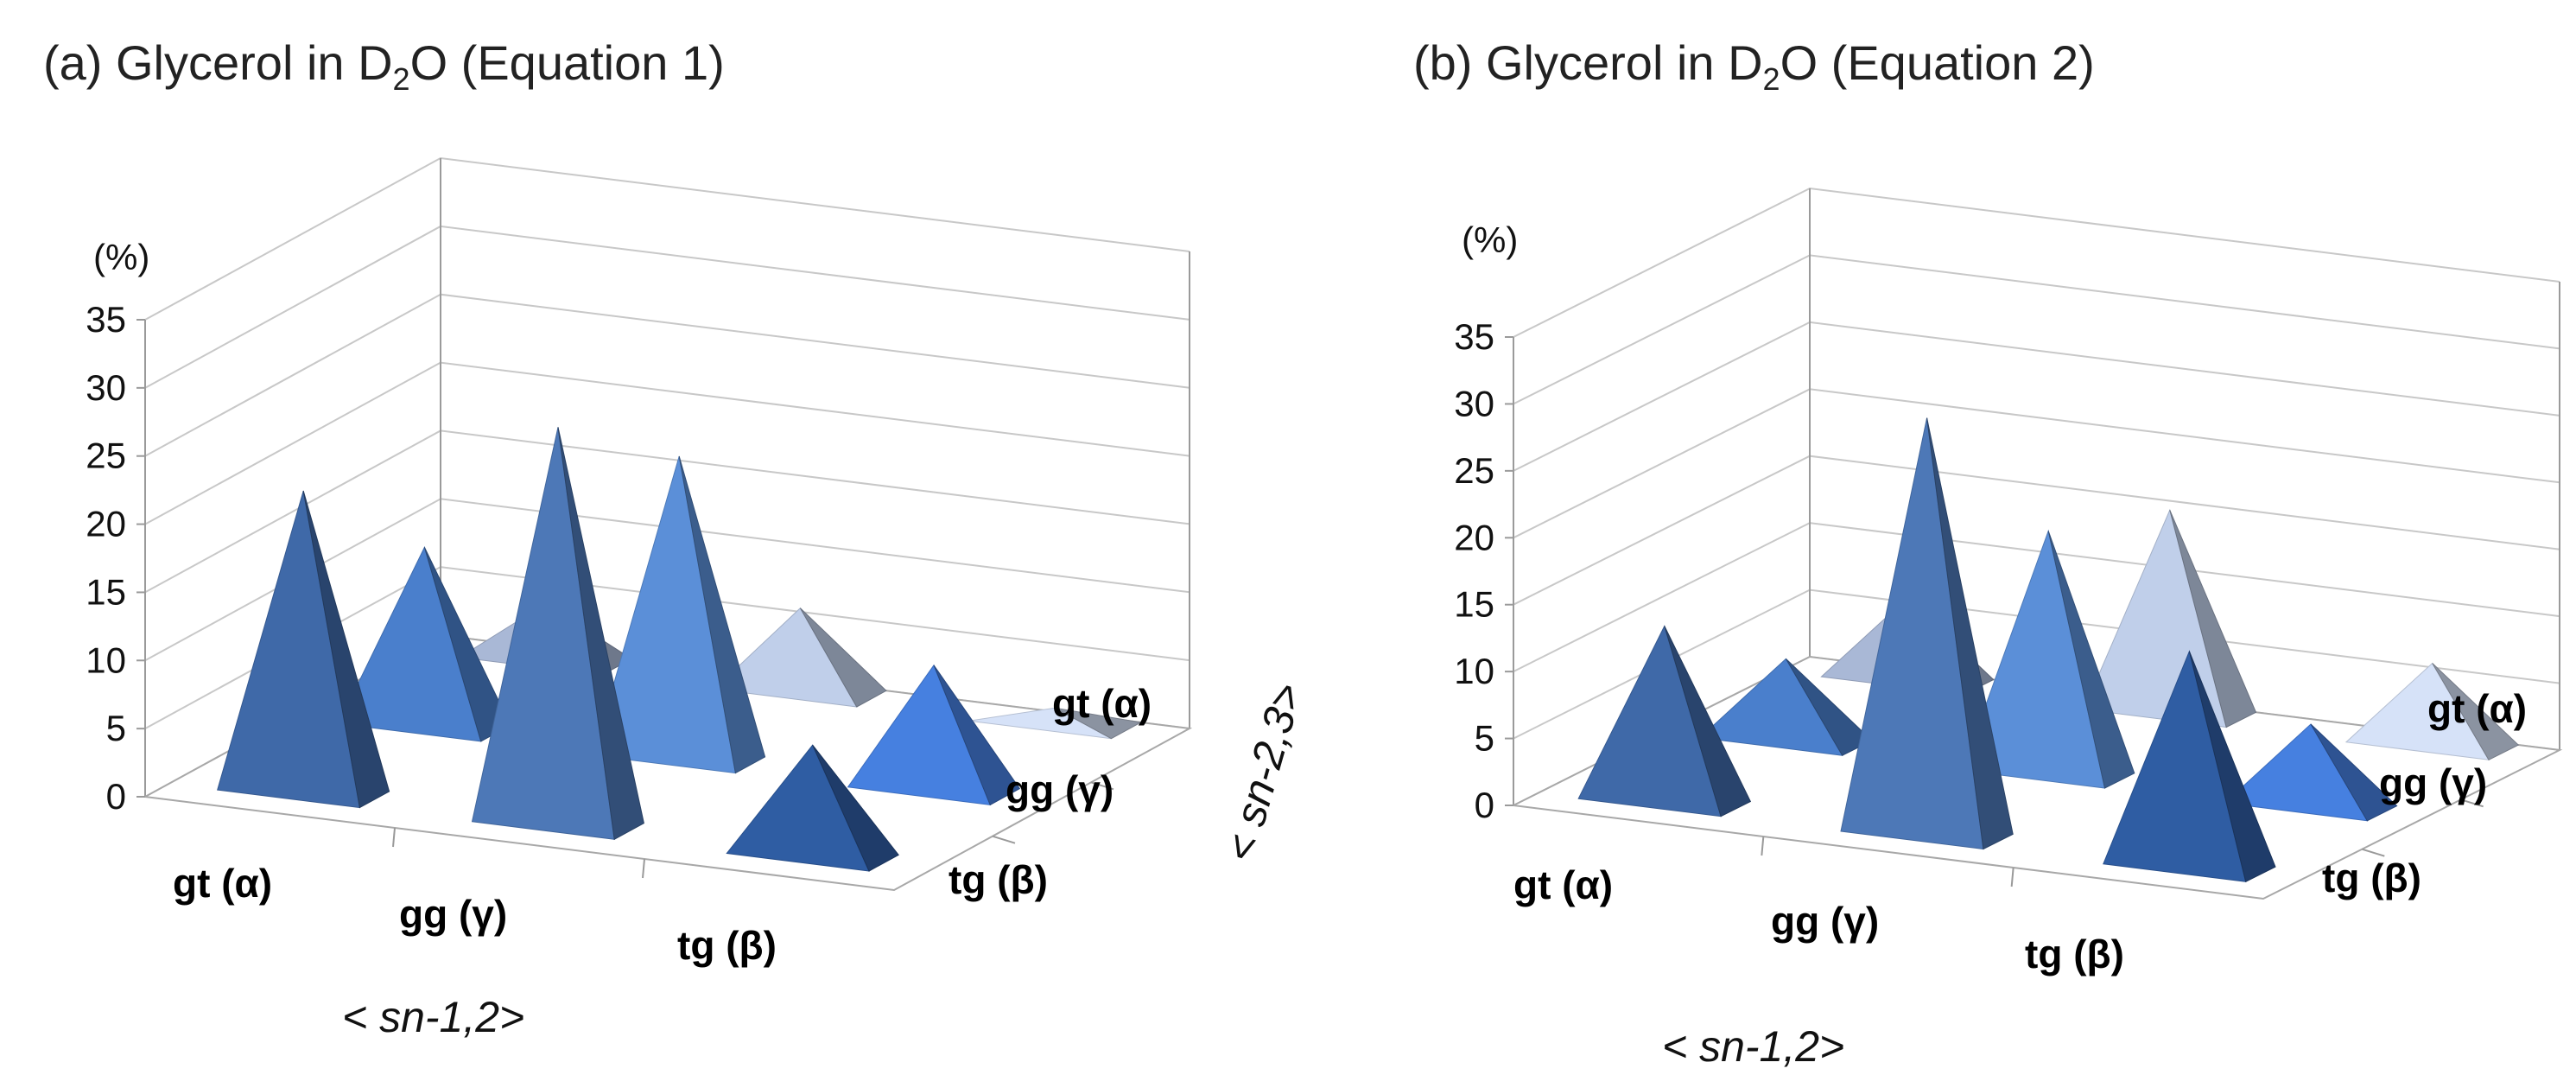  I want to click on panel-b-y-ticks: 0 5 10 15 20 25 30 35, so click(1483, 570).